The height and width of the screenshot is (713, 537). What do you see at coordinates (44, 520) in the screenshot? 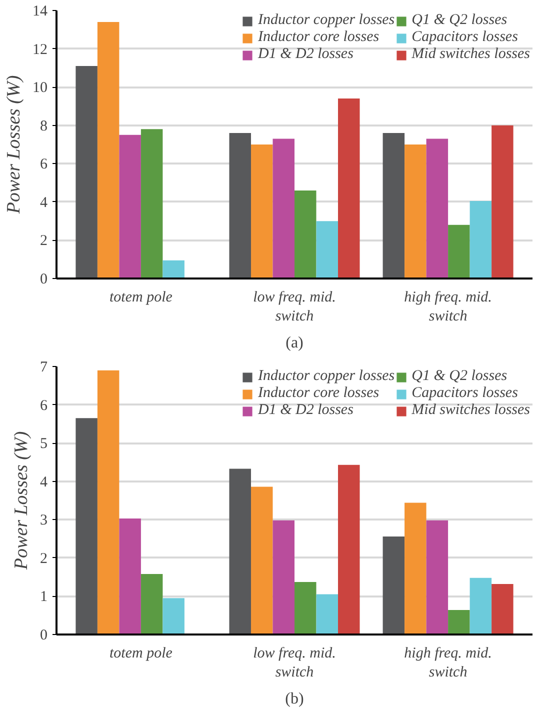
I see `y-tick-label: 3` at bounding box center [44, 520].